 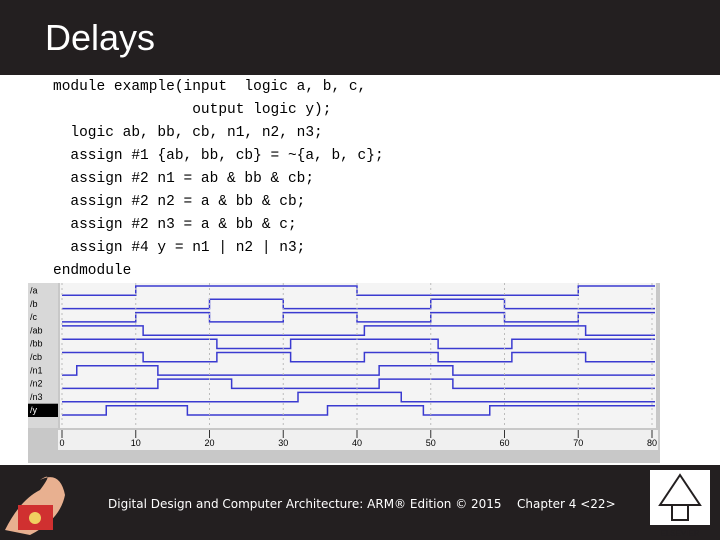 What do you see at coordinates (192, 110) in the screenshot?
I see `code-line: output logic y);` at bounding box center [192, 110].